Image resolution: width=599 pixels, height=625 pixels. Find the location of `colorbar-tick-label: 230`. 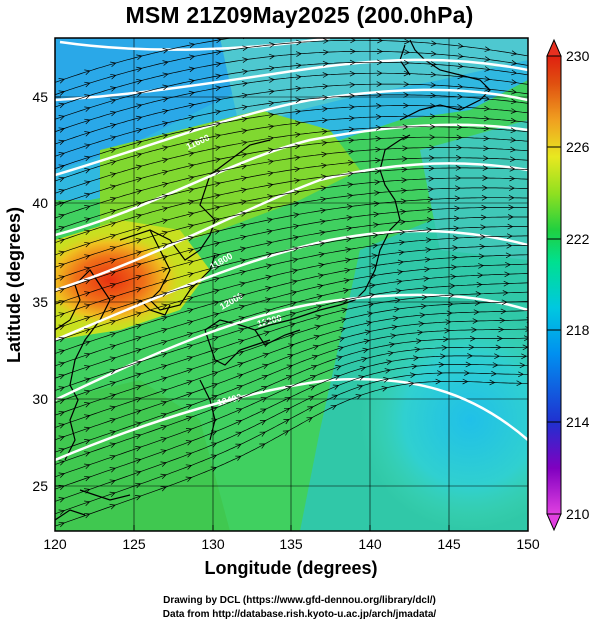

colorbar-tick-label: 230 is located at coordinates (578, 56).